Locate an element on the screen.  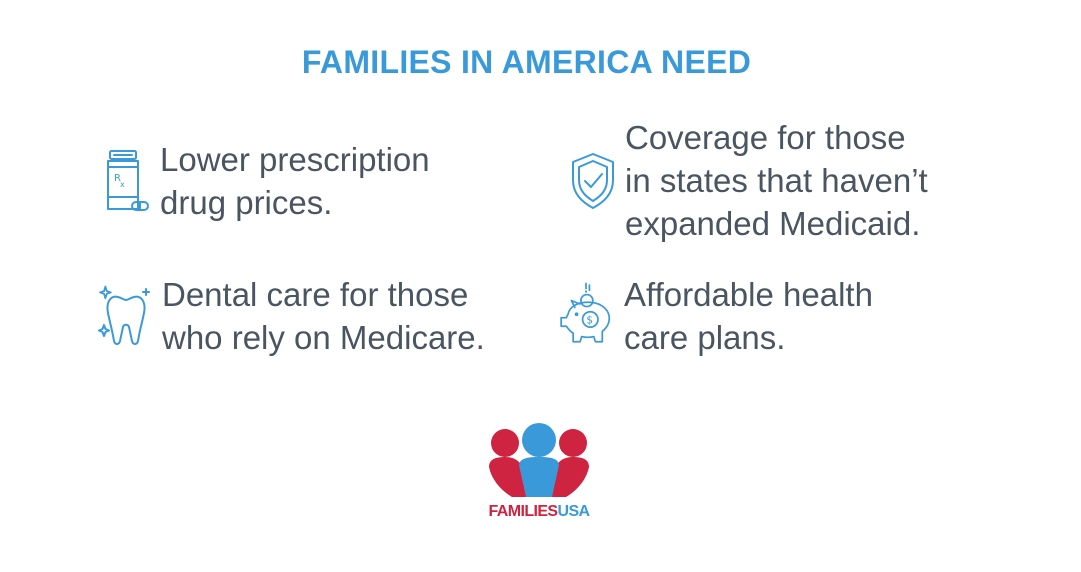
families-usa-wordmark: FAMILIESUSA is located at coordinates (539, 512).